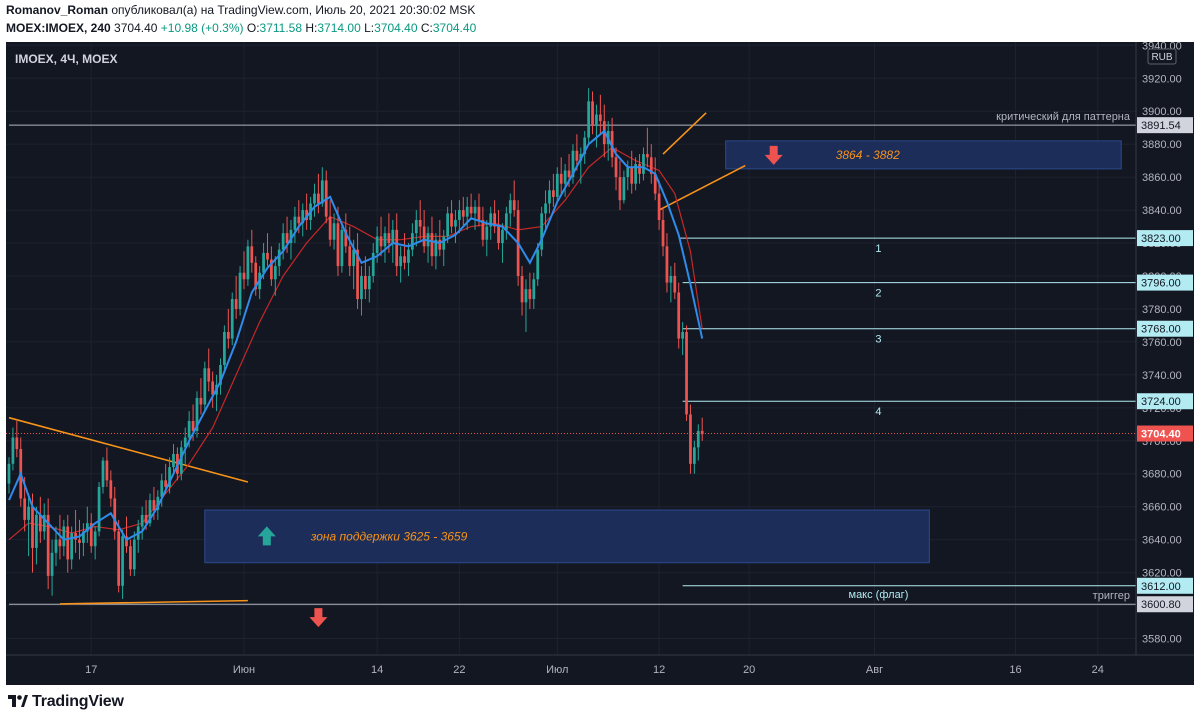 The height and width of the screenshot is (719, 1200). I want to click on resistance-zone, so click(923, 155).